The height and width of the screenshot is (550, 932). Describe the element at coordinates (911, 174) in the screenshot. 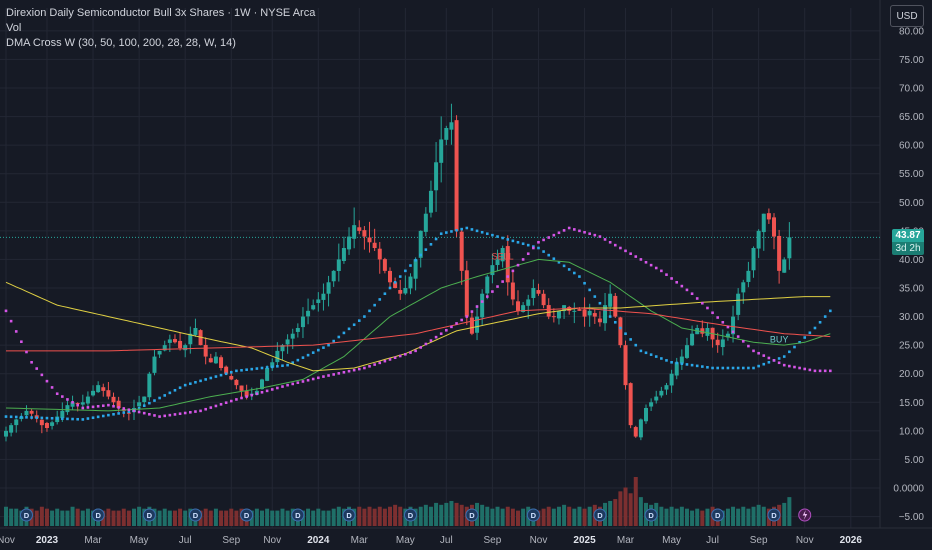

I see `y-tick-label: 55.00` at that location.